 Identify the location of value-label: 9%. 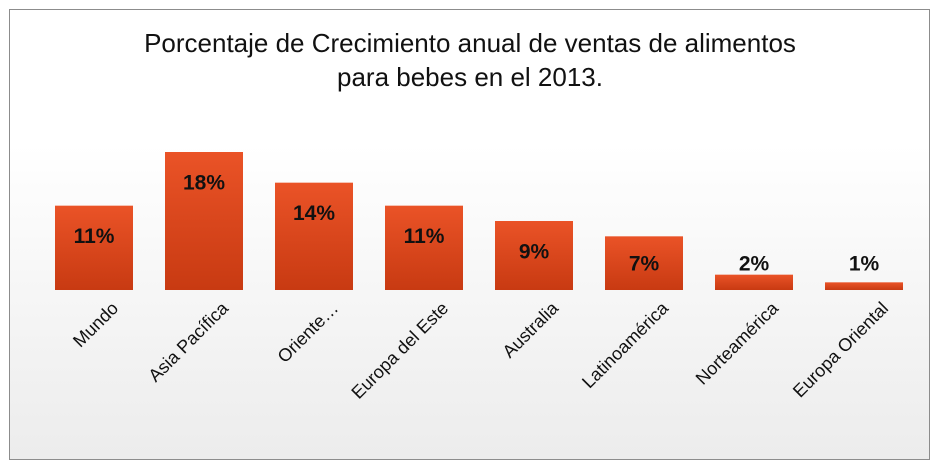
(534, 252).